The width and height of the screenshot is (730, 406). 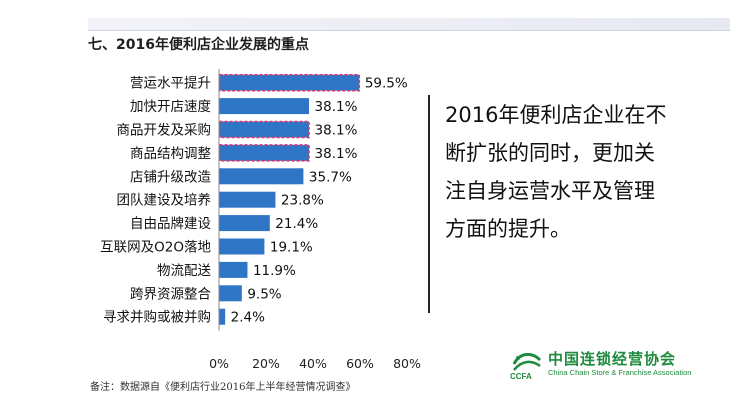 I want to click on x-tick-label-3: 40%, so click(x=313, y=363).